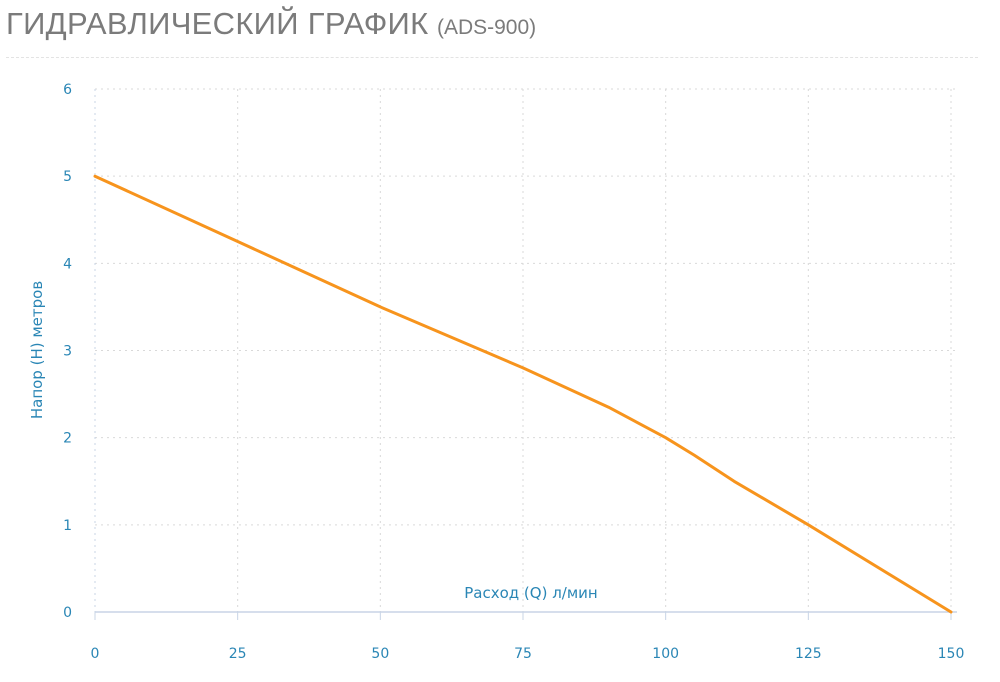 The image size is (1000, 682). Describe the element at coordinates (492, 57) in the screenshot. I see `title-divider` at that location.